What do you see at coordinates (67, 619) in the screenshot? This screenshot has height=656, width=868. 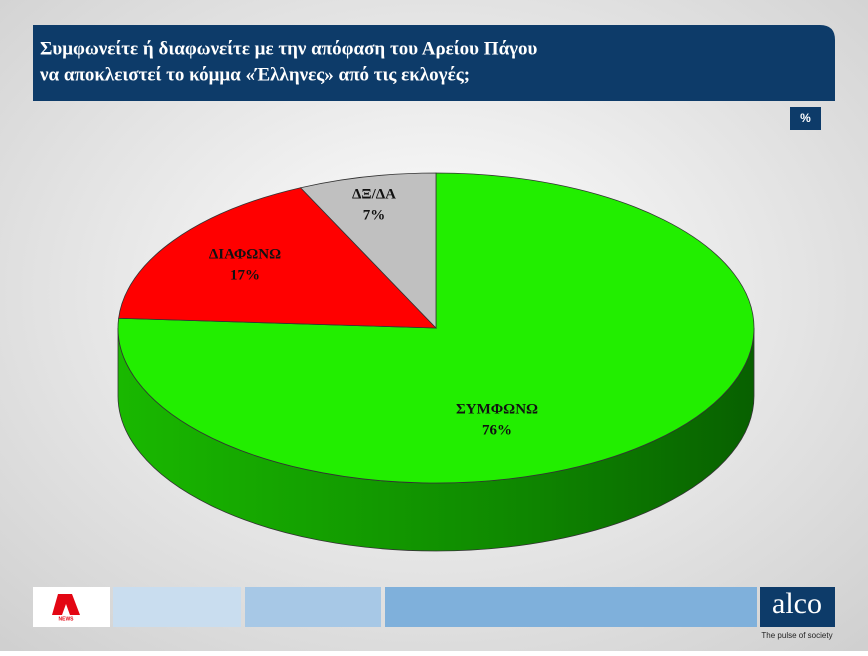 I see `channel-logo-text: NEWS` at bounding box center [67, 619].